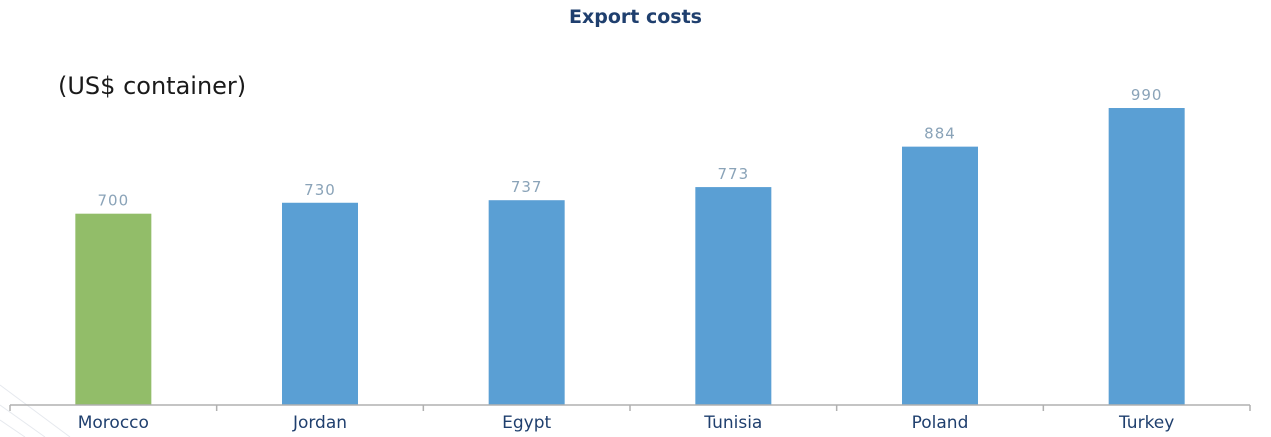 The width and height of the screenshot is (1271, 437). Describe the element at coordinates (1147, 95) in the screenshot. I see `data-label-turkey: 990` at that location.